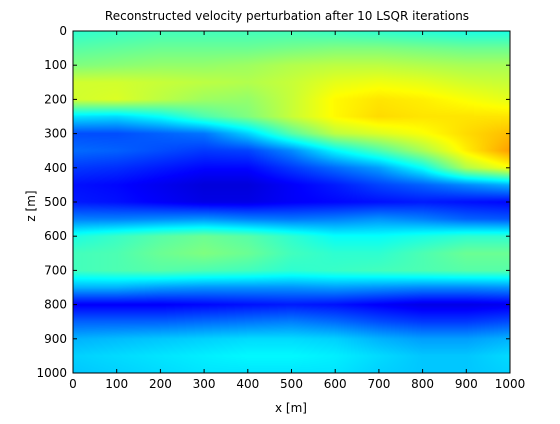 This screenshot has width=560, height=424. Describe the element at coordinates (31, 205) in the screenshot. I see `y-axis-label: z [m]` at that location.